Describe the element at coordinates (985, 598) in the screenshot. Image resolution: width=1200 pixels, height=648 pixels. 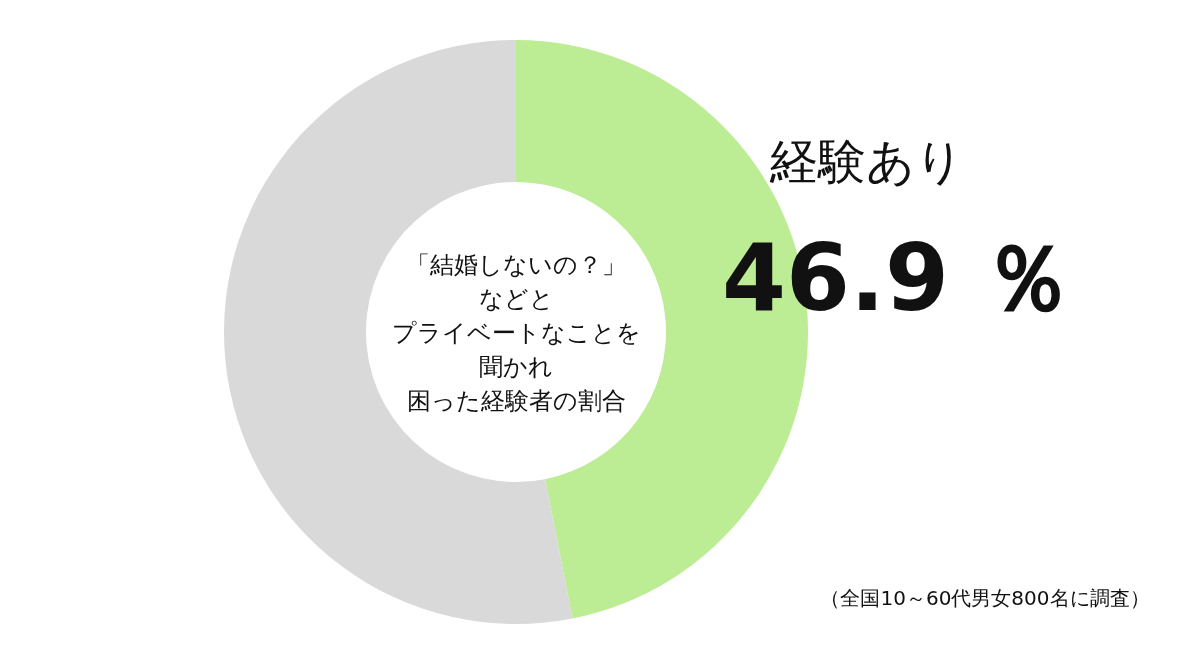
I see `text: （全国10～60代男女800名に調査）` at that location.